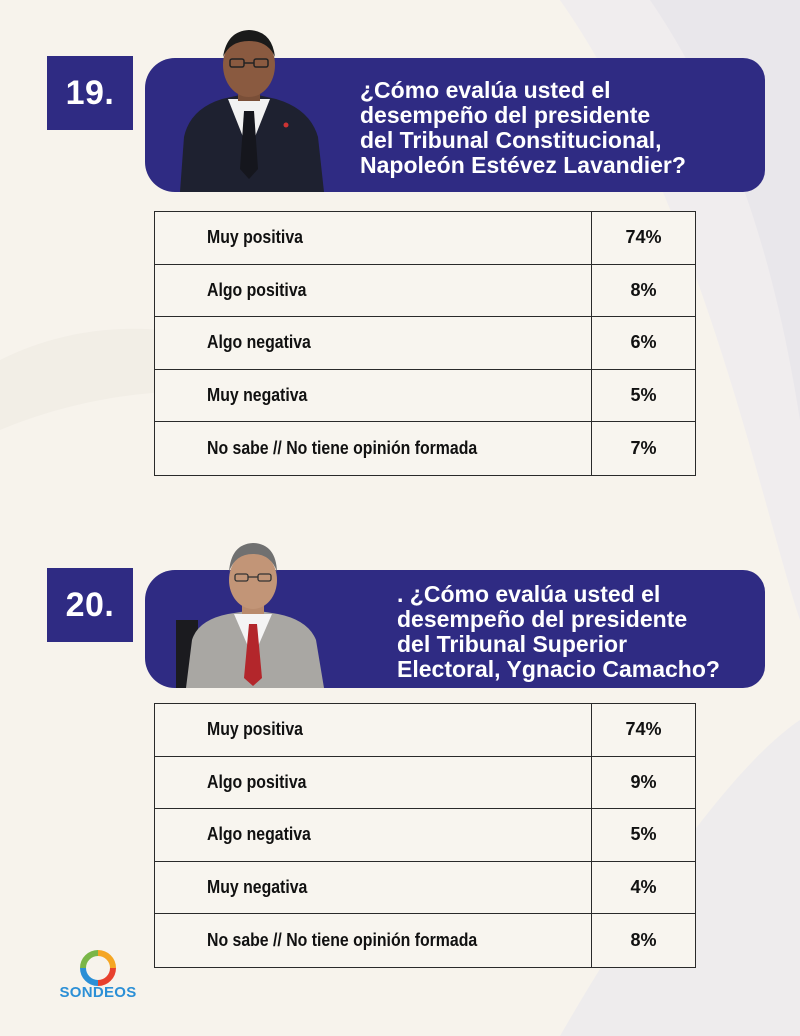 This screenshot has width=800, height=1036. I want to click on row-value: 6%, so click(643, 342).